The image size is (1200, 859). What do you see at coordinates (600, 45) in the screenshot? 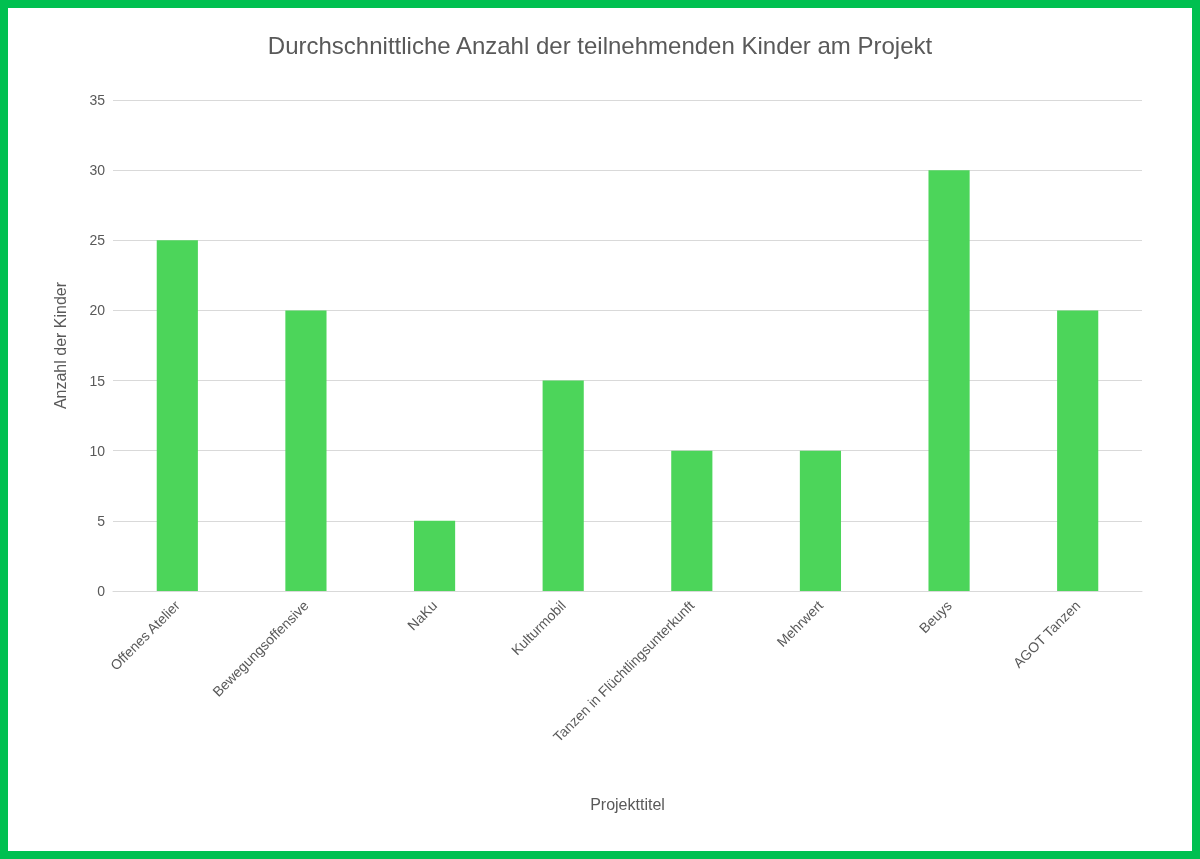
I see `chart-title: Durchschnittliche Anzahl der teilnehmenden Kinder am Projekt` at bounding box center [600, 45].